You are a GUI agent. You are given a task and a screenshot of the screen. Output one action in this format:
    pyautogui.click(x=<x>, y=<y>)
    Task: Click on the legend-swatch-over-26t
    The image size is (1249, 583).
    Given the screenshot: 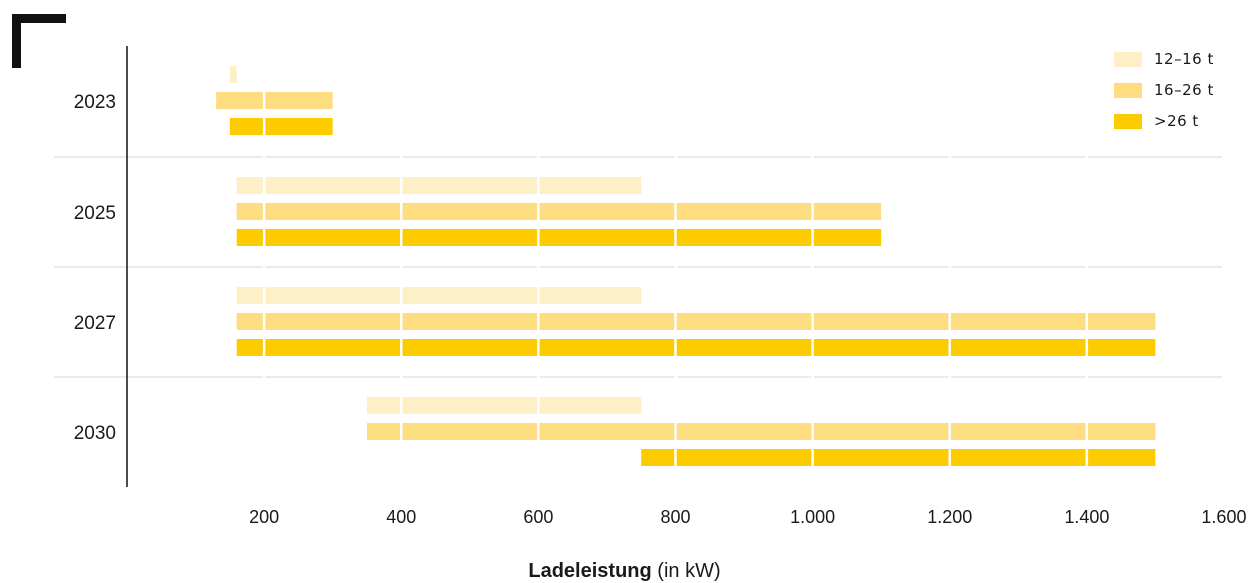 What is the action you would take?
    pyautogui.click(x=1128, y=121)
    